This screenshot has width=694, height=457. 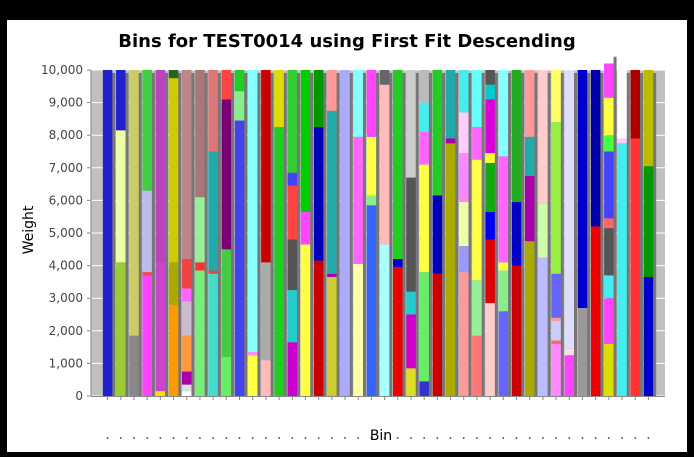 I want to click on y-tick-label: 7,000, so click(x=66, y=168).